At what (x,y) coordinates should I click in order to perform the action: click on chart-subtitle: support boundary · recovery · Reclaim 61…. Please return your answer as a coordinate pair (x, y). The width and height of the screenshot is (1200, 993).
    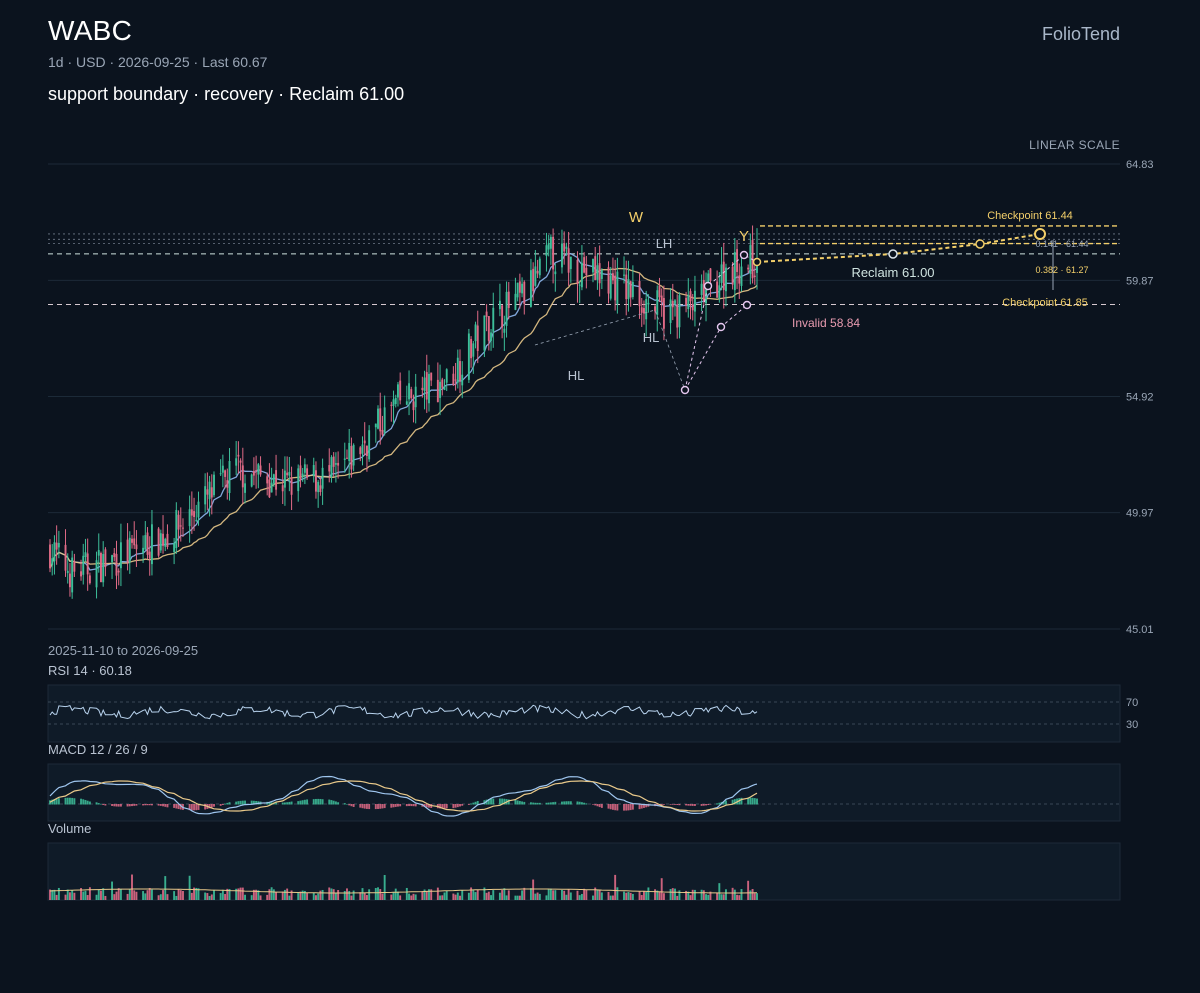
    Looking at the image, I should click on (226, 94).